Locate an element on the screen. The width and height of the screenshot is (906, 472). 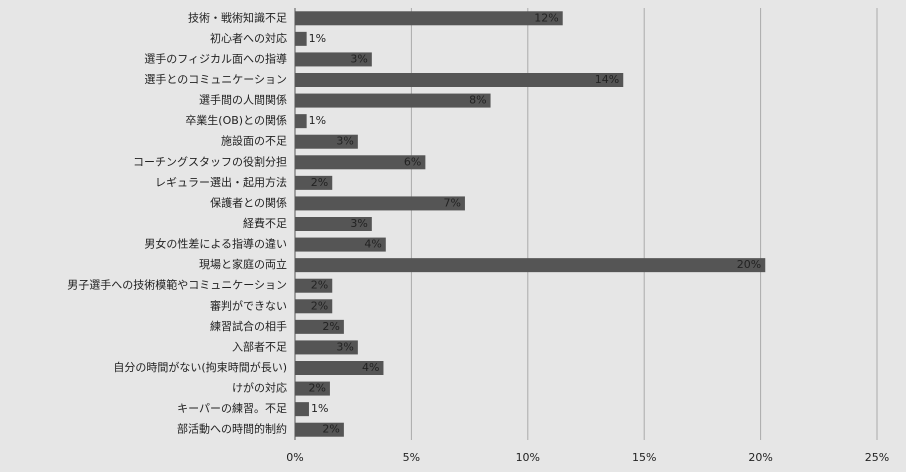
y-tick-label: 選手とのコミュニケーション is located at coordinates (215, 79).